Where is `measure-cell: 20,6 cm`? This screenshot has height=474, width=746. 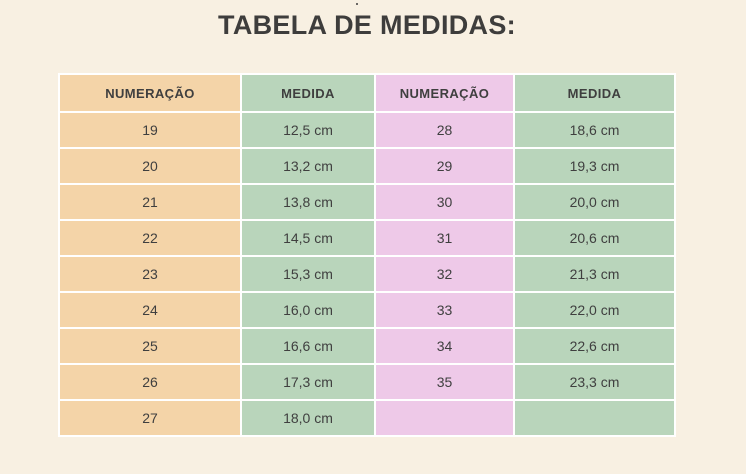 measure-cell: 20,6 cm is located at coordinates (594, 238).